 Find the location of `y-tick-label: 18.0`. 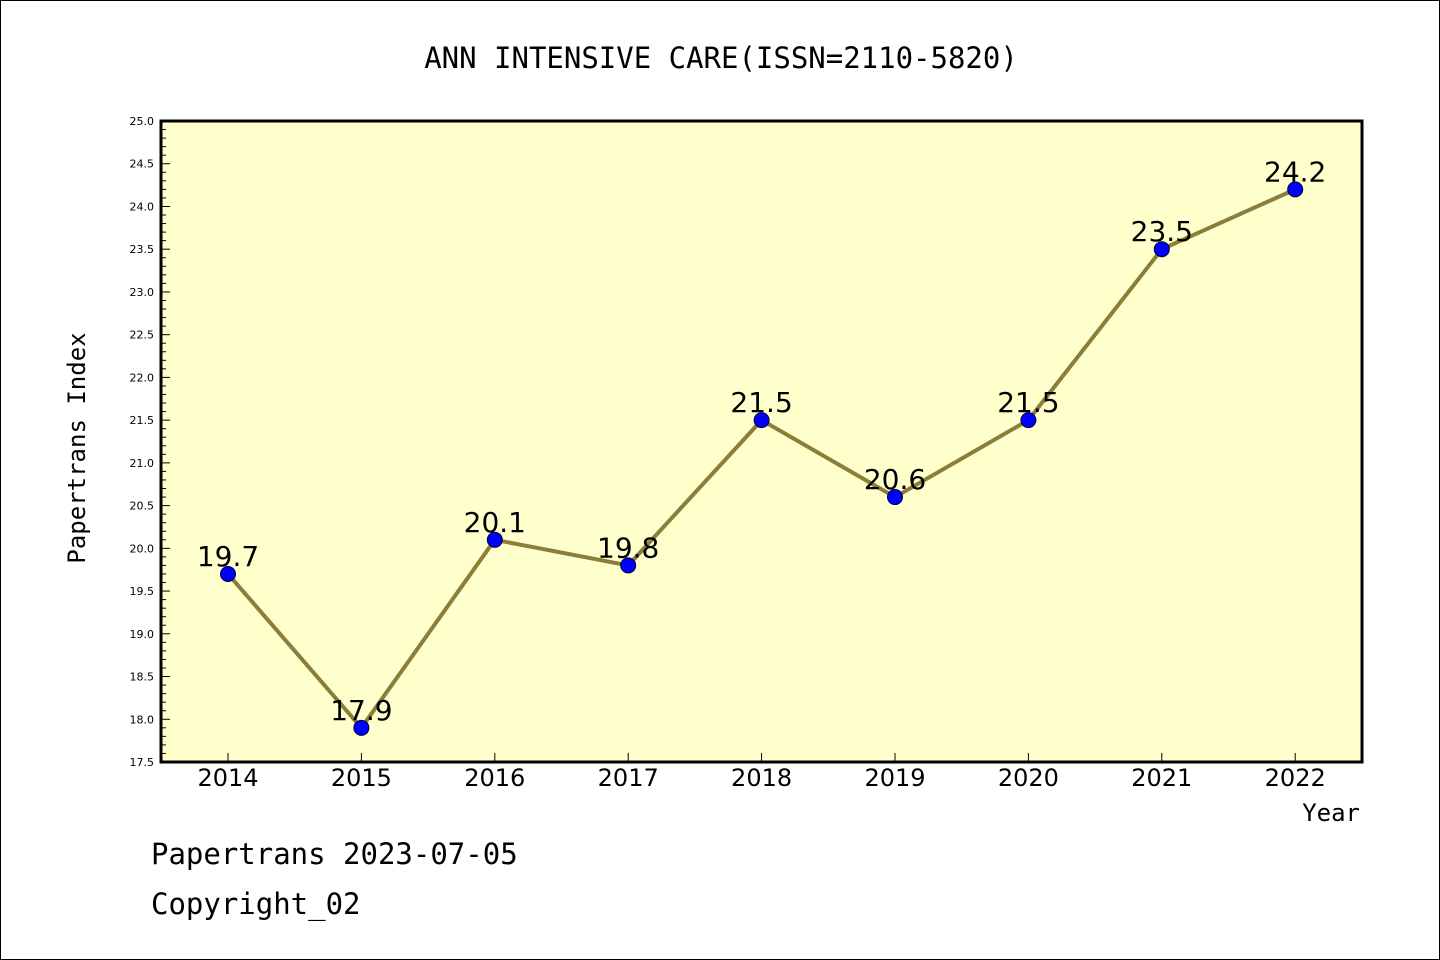

y-tick-label: 18.0 is located at coordinates (142, 719).